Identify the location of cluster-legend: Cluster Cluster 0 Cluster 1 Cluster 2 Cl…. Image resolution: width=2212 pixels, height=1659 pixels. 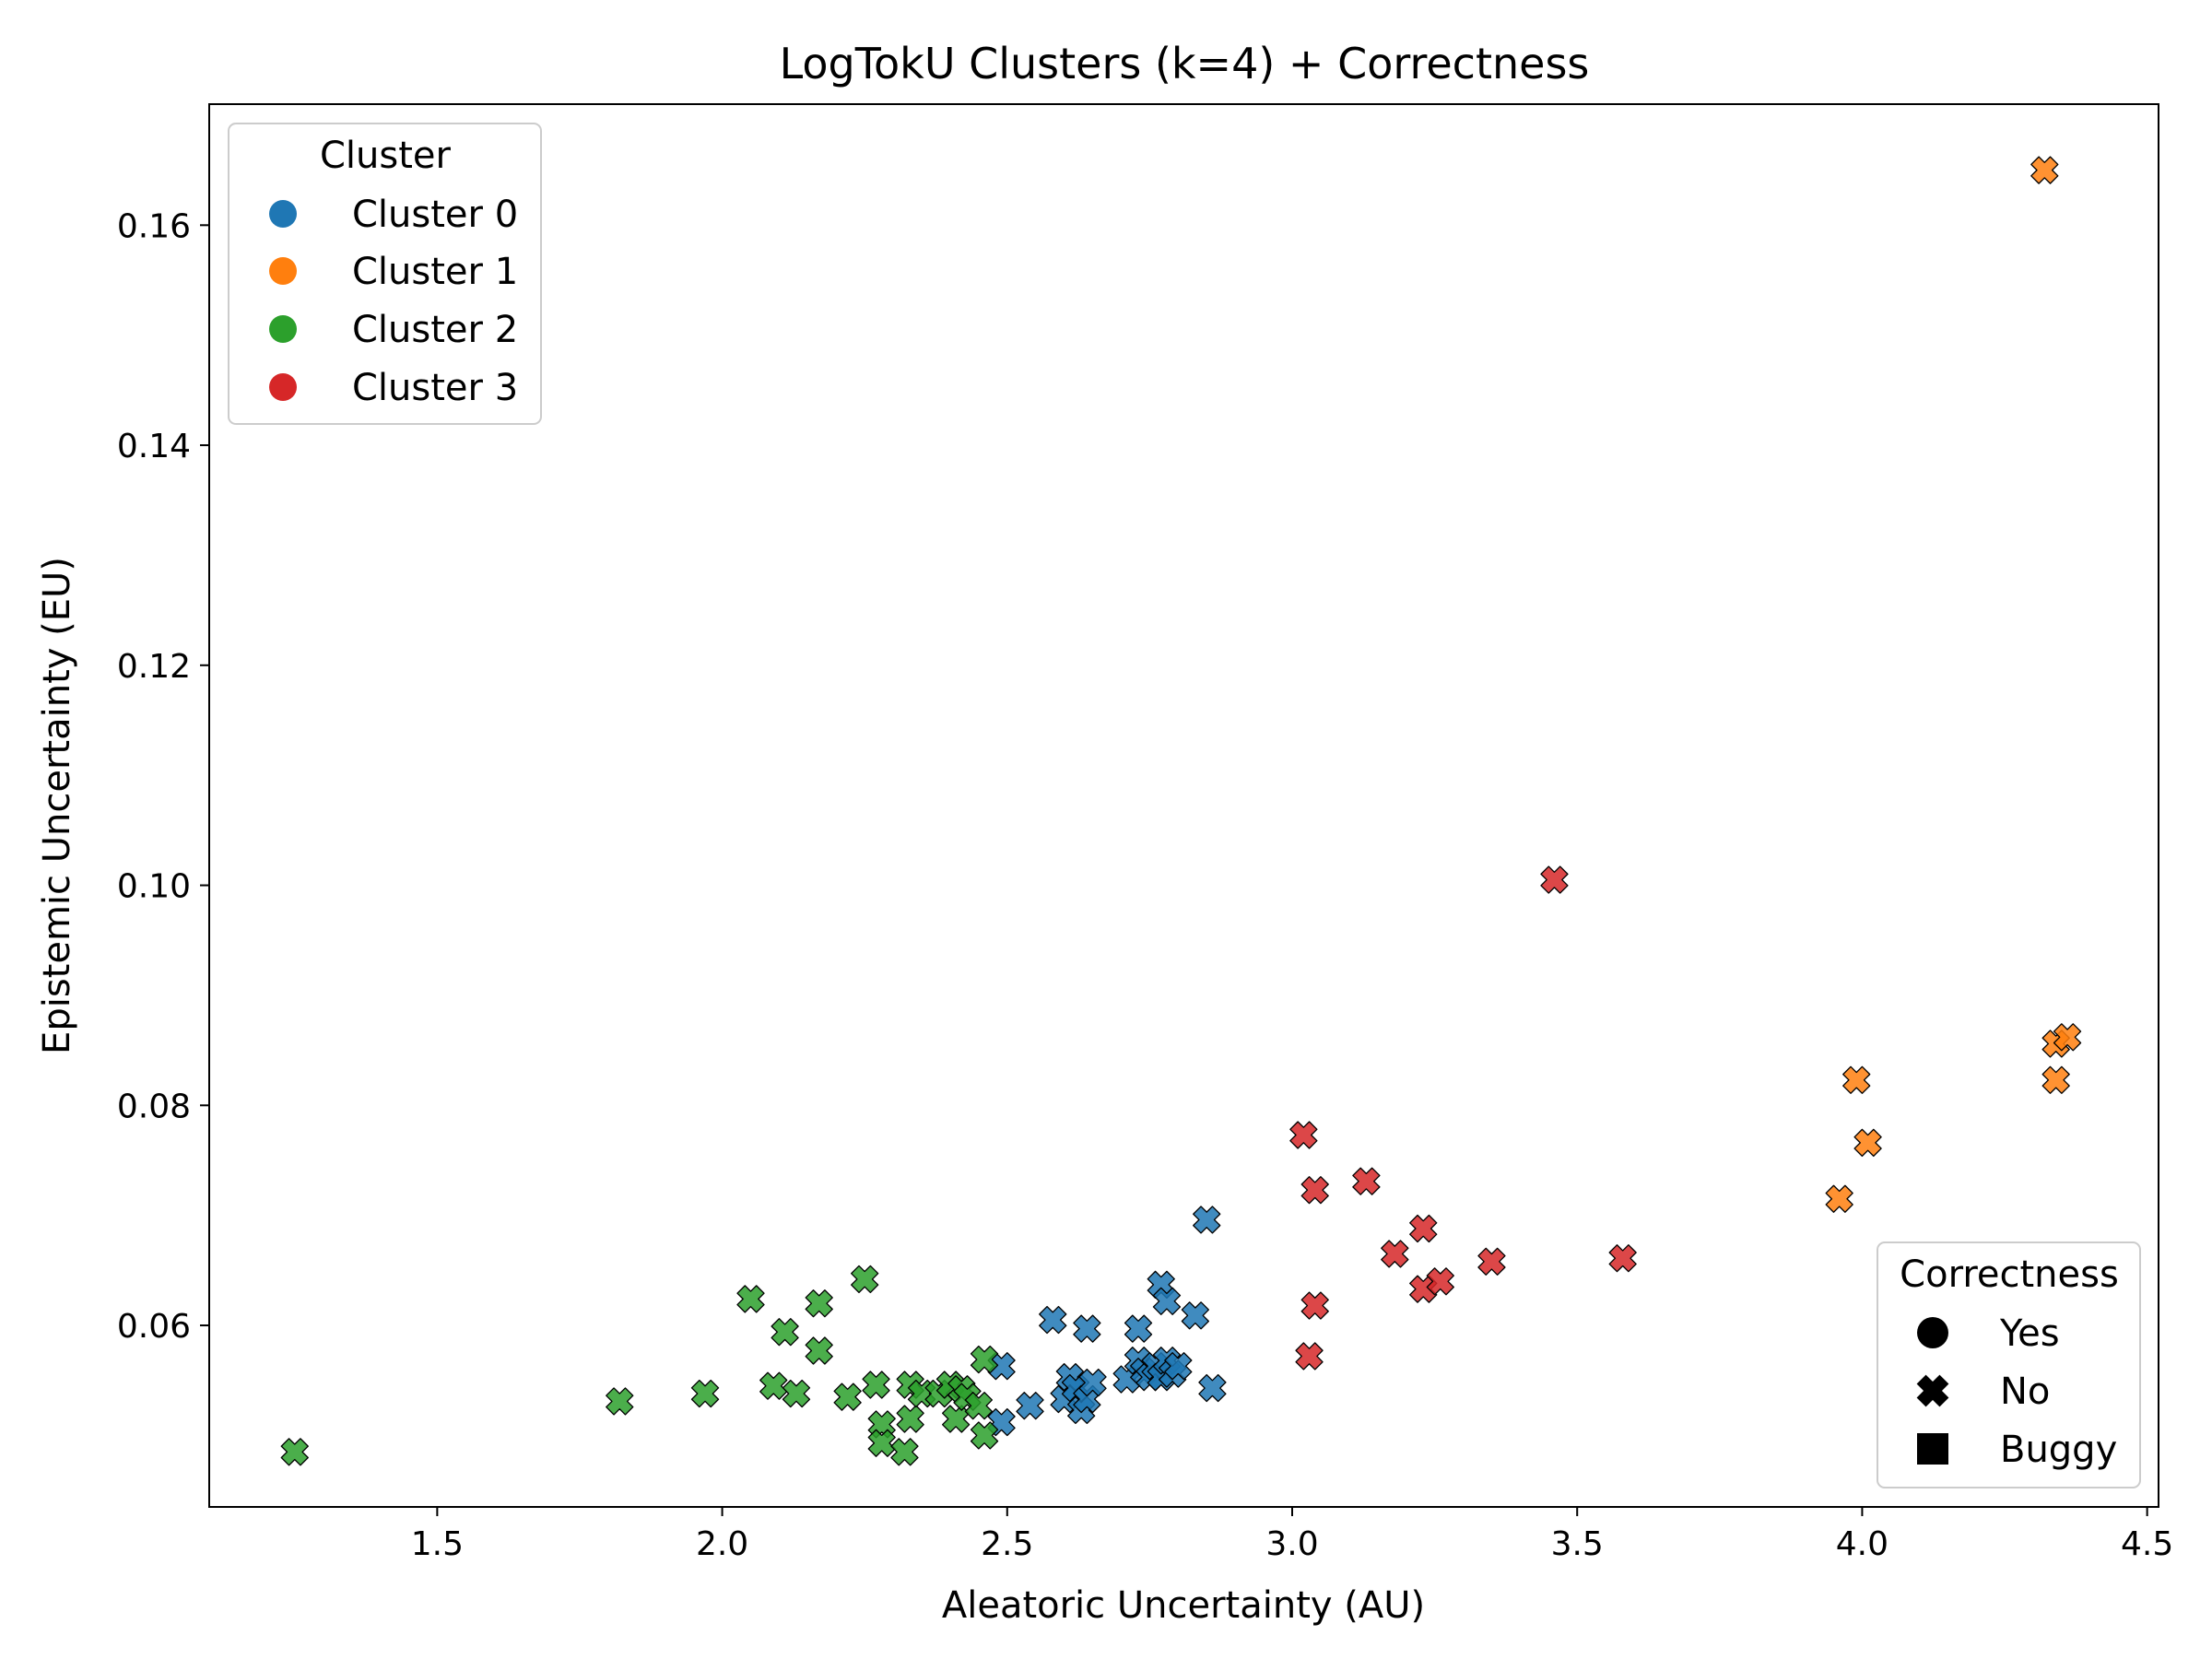
(385, 274).